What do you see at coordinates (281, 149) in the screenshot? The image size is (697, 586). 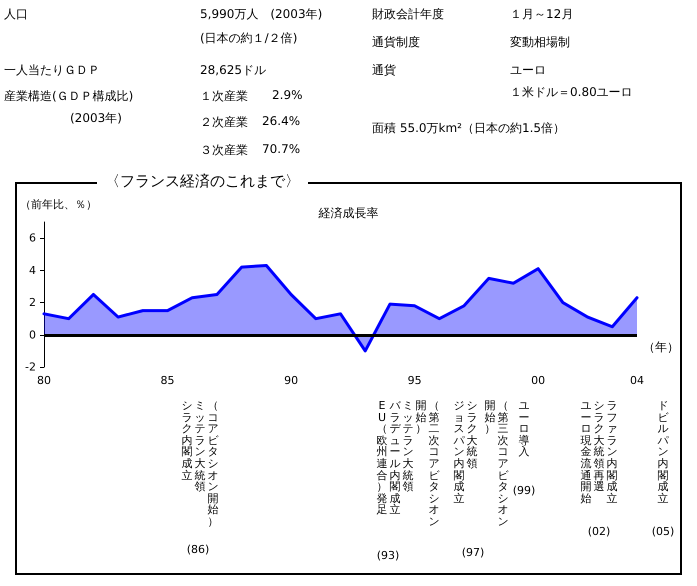 I see `text: 70.7%` at bounding box center [281, 149].